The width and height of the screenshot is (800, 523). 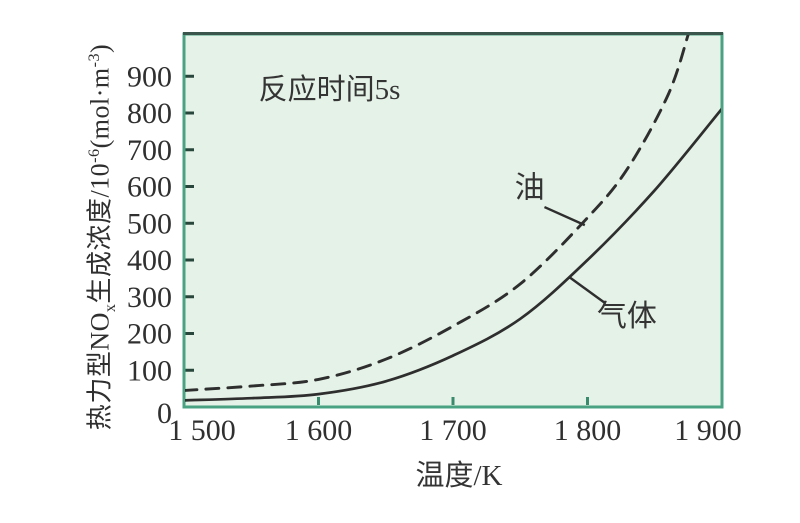 What do you see at coordinates (708, 430) in the screenshot?
I see `x-tick-label: 1 900` at bounding box center [708, 430].